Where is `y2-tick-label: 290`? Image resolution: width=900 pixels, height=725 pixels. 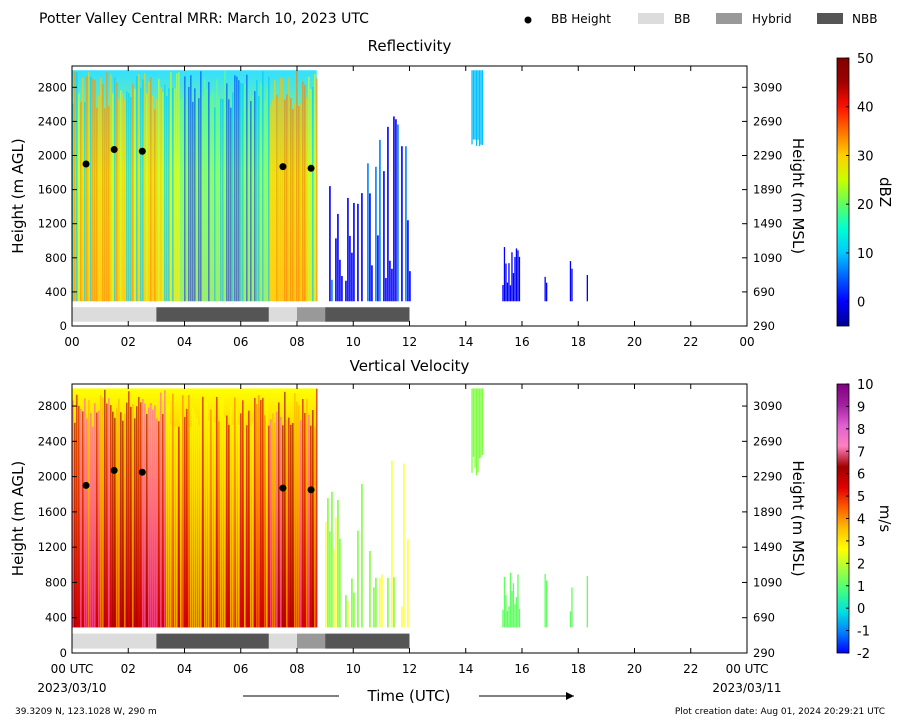
y2-tick-label: 290 is located at coordinates (764, 653).